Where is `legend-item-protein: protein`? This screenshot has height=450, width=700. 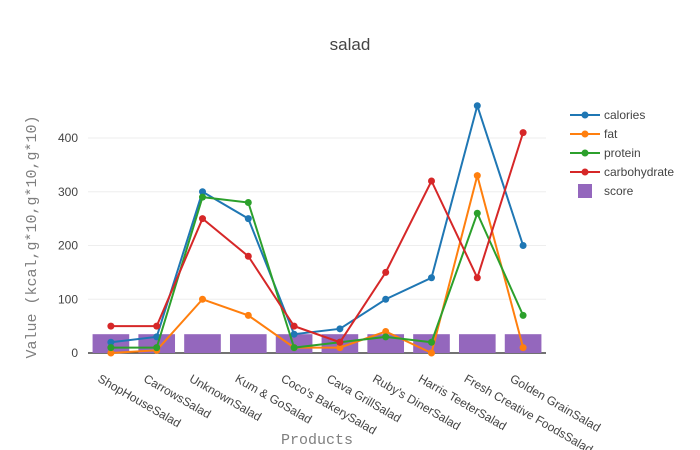
legend-item-protein: protein is located at coordinates (605, 153).